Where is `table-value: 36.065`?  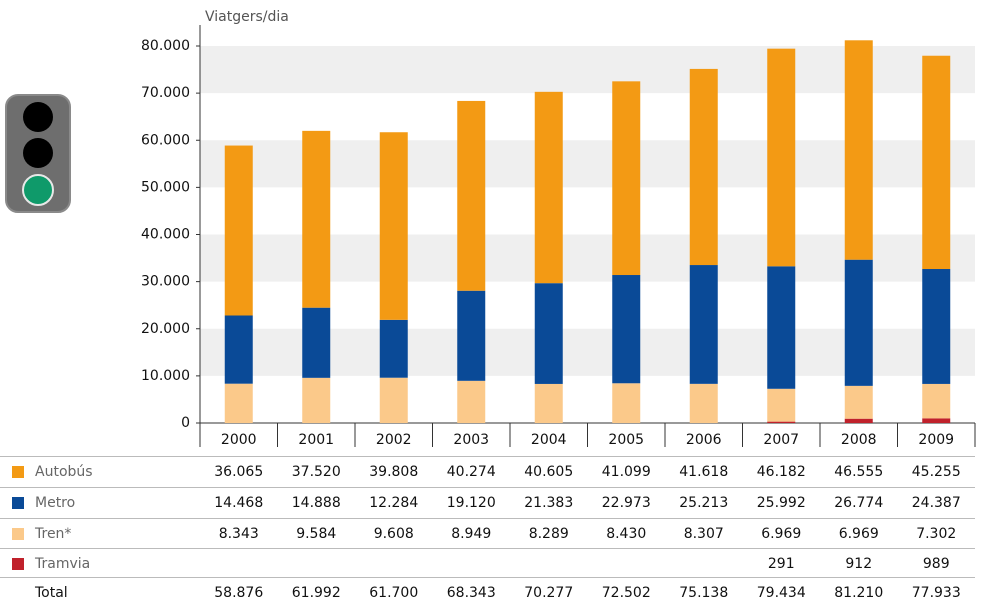
table-value: 36.065 is located at coordinates (238, 472).